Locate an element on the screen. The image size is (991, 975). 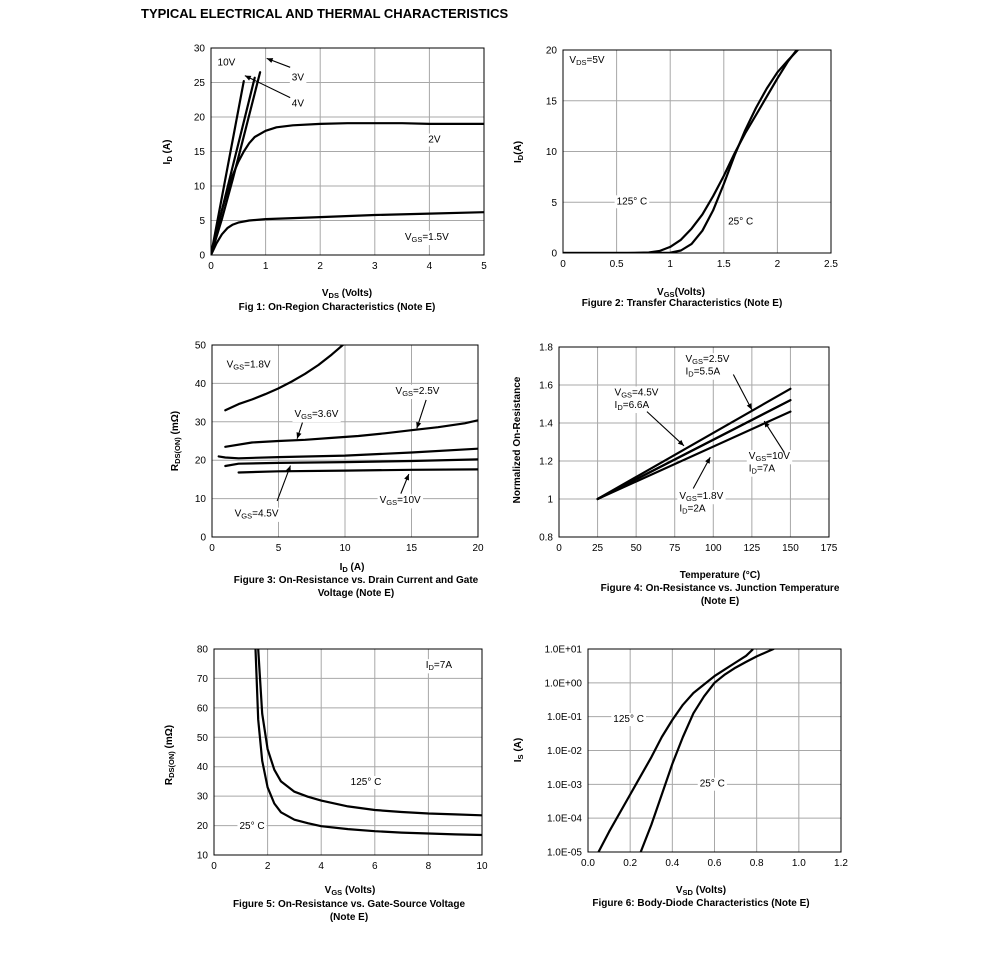
x-tick-label: 0.5 is located at coordinates (617, 264).